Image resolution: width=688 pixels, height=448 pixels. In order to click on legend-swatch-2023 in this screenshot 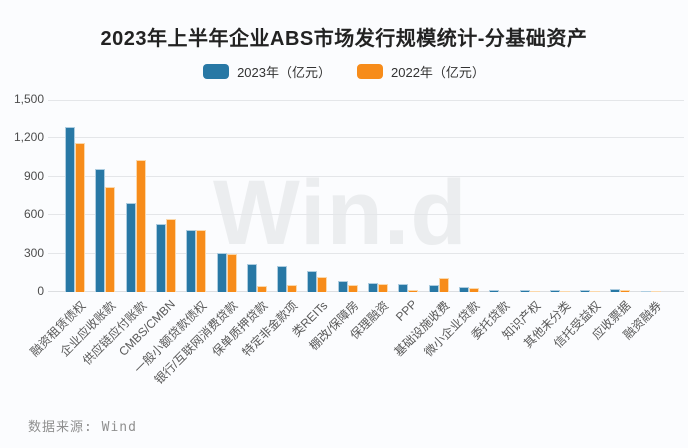, I will do `click(216, 71)`.